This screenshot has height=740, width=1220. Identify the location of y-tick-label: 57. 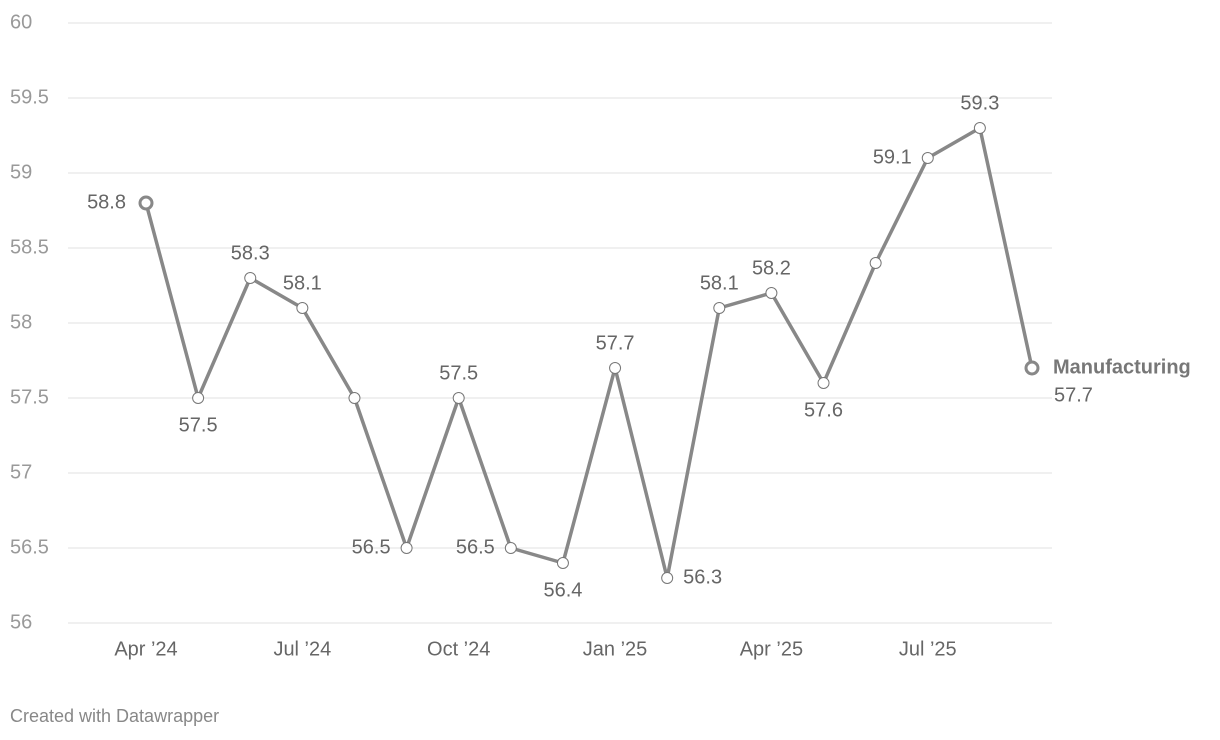
(21, 472).